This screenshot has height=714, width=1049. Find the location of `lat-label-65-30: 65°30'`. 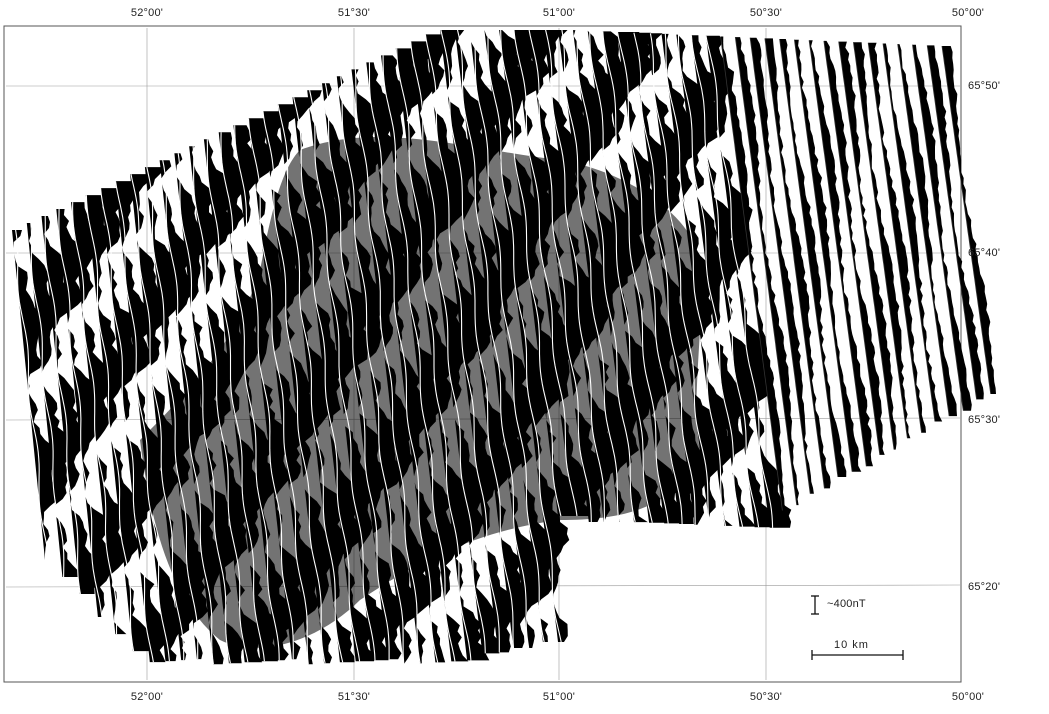

lat-label-65-30: 65°30' is located at coordinates (984, 420).